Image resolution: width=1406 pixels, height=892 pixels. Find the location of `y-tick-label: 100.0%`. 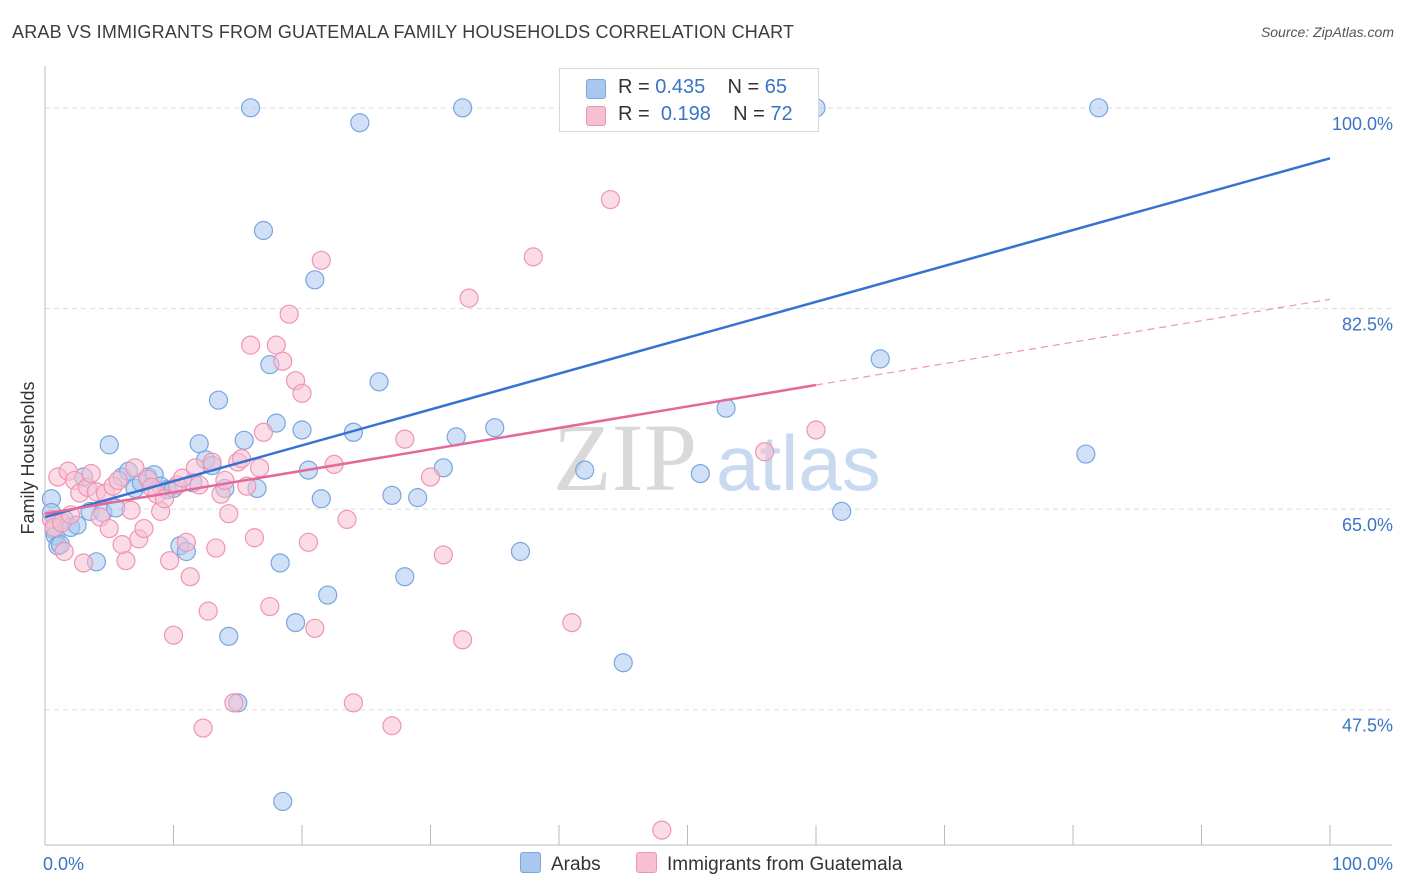

y-tick-label: 100.0% is located at coordinates (1362, 124).